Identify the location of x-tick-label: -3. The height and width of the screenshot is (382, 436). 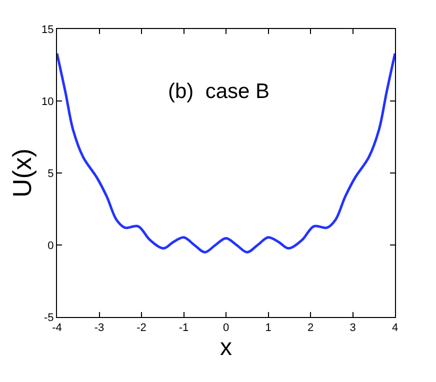
(99, 328).